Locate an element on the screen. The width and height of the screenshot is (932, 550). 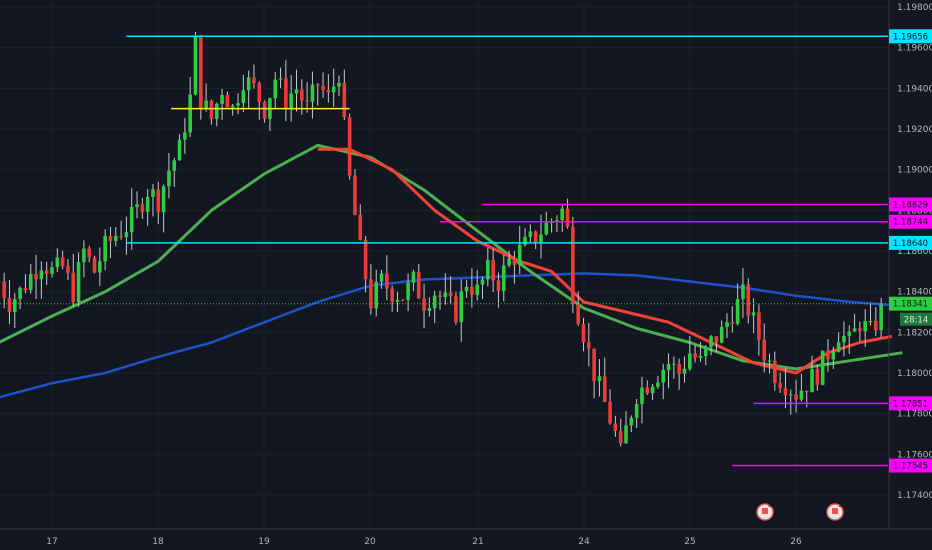
current-price-label: 1.18341 is located at coordinates (910, 305).